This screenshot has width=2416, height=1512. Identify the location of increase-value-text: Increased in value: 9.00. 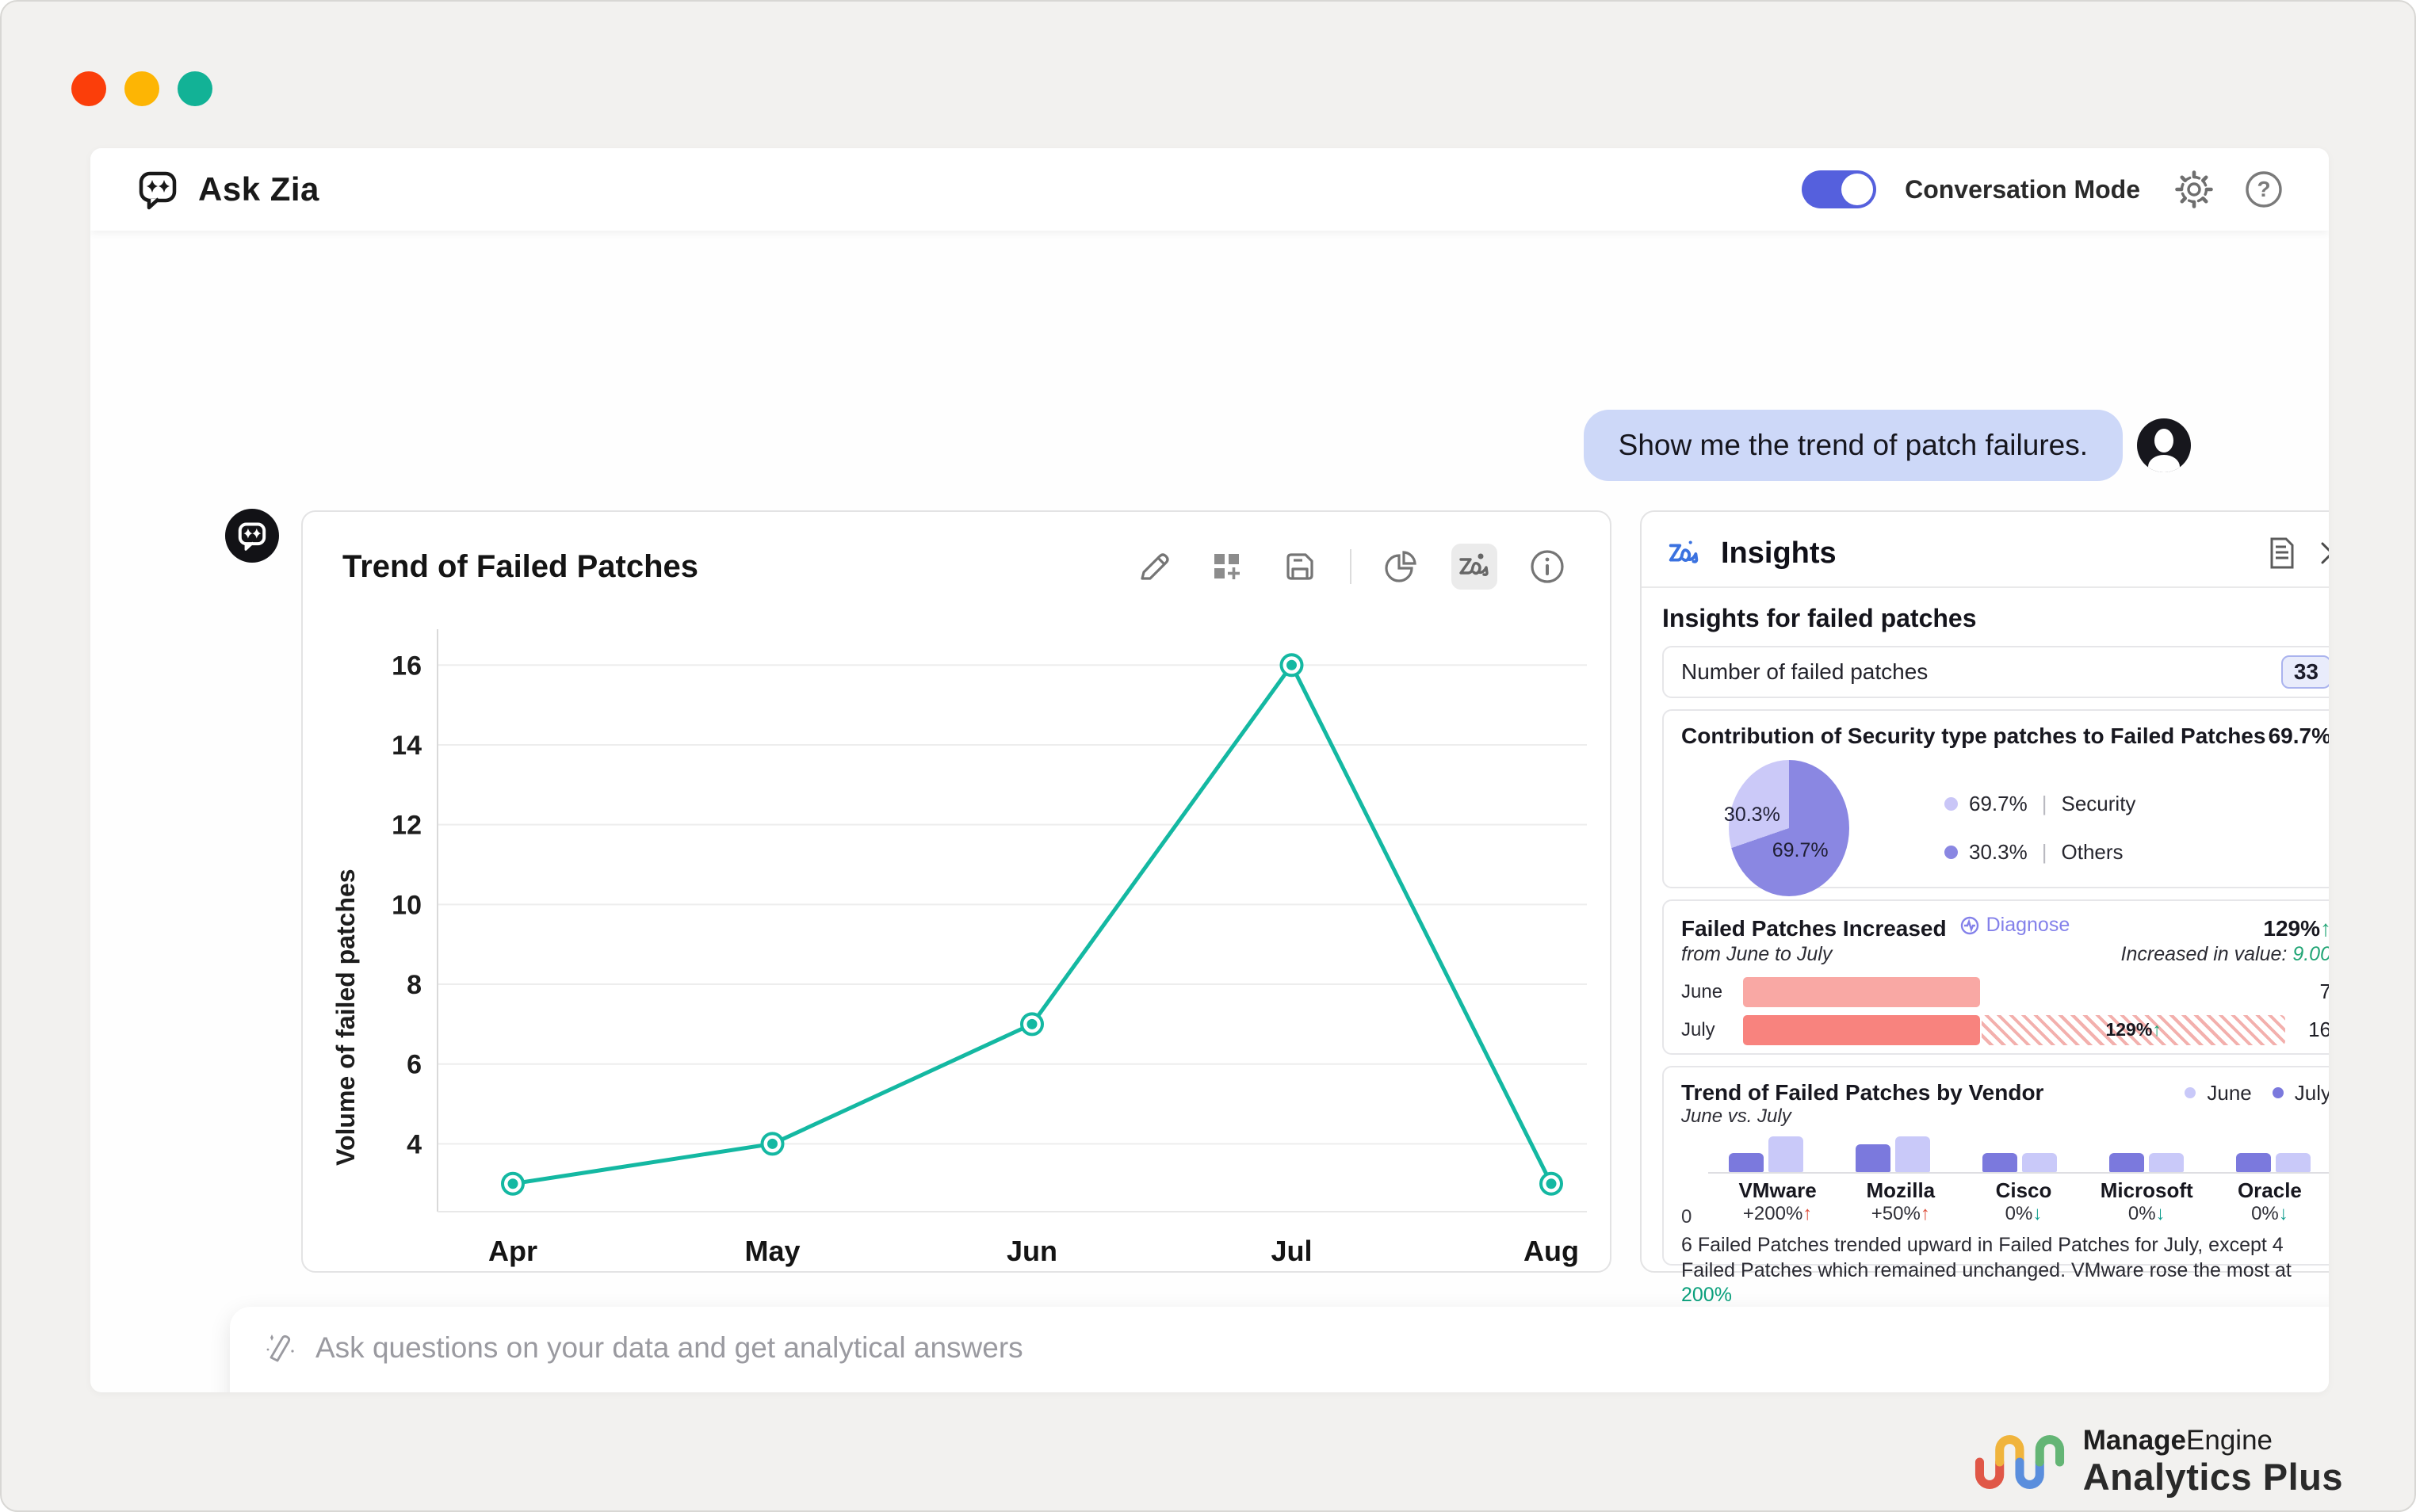
(2224, 953).